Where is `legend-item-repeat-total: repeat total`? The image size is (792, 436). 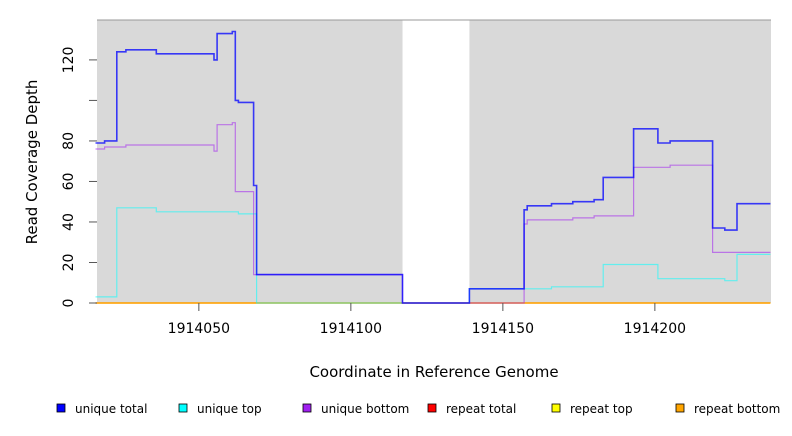 legend-item-repeat-total: repeat total is located at coordinates (471, 409).